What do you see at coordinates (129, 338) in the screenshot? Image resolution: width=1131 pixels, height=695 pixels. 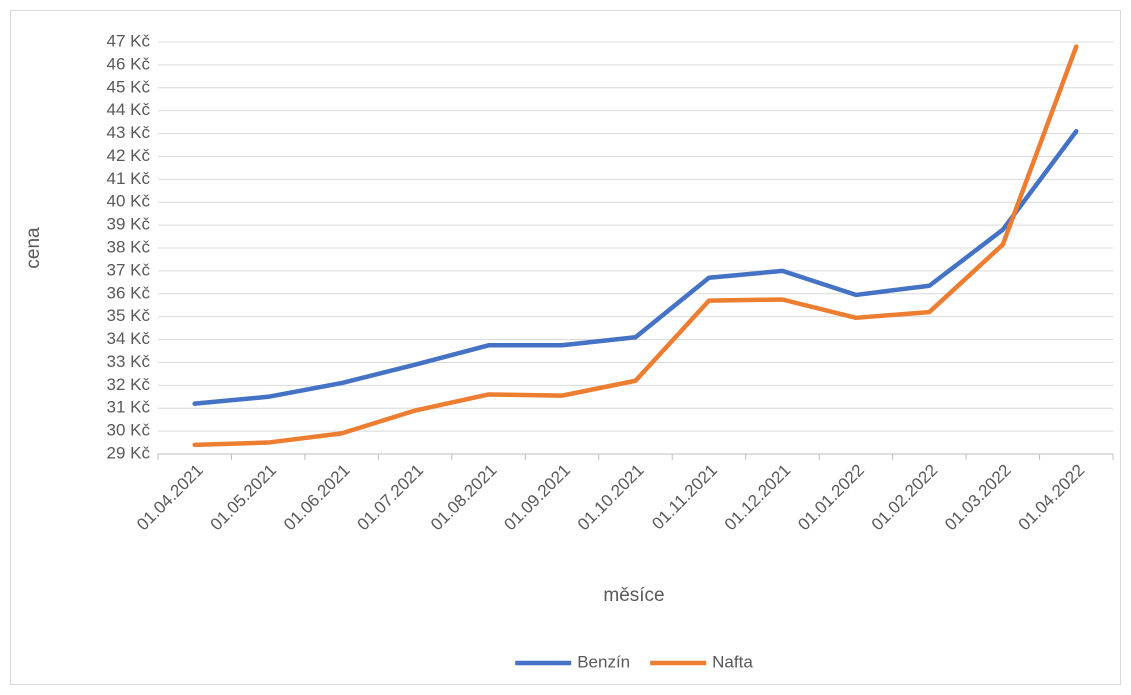 I see `y-tick-label: 34 Kč` at bounding box center [129, 338].